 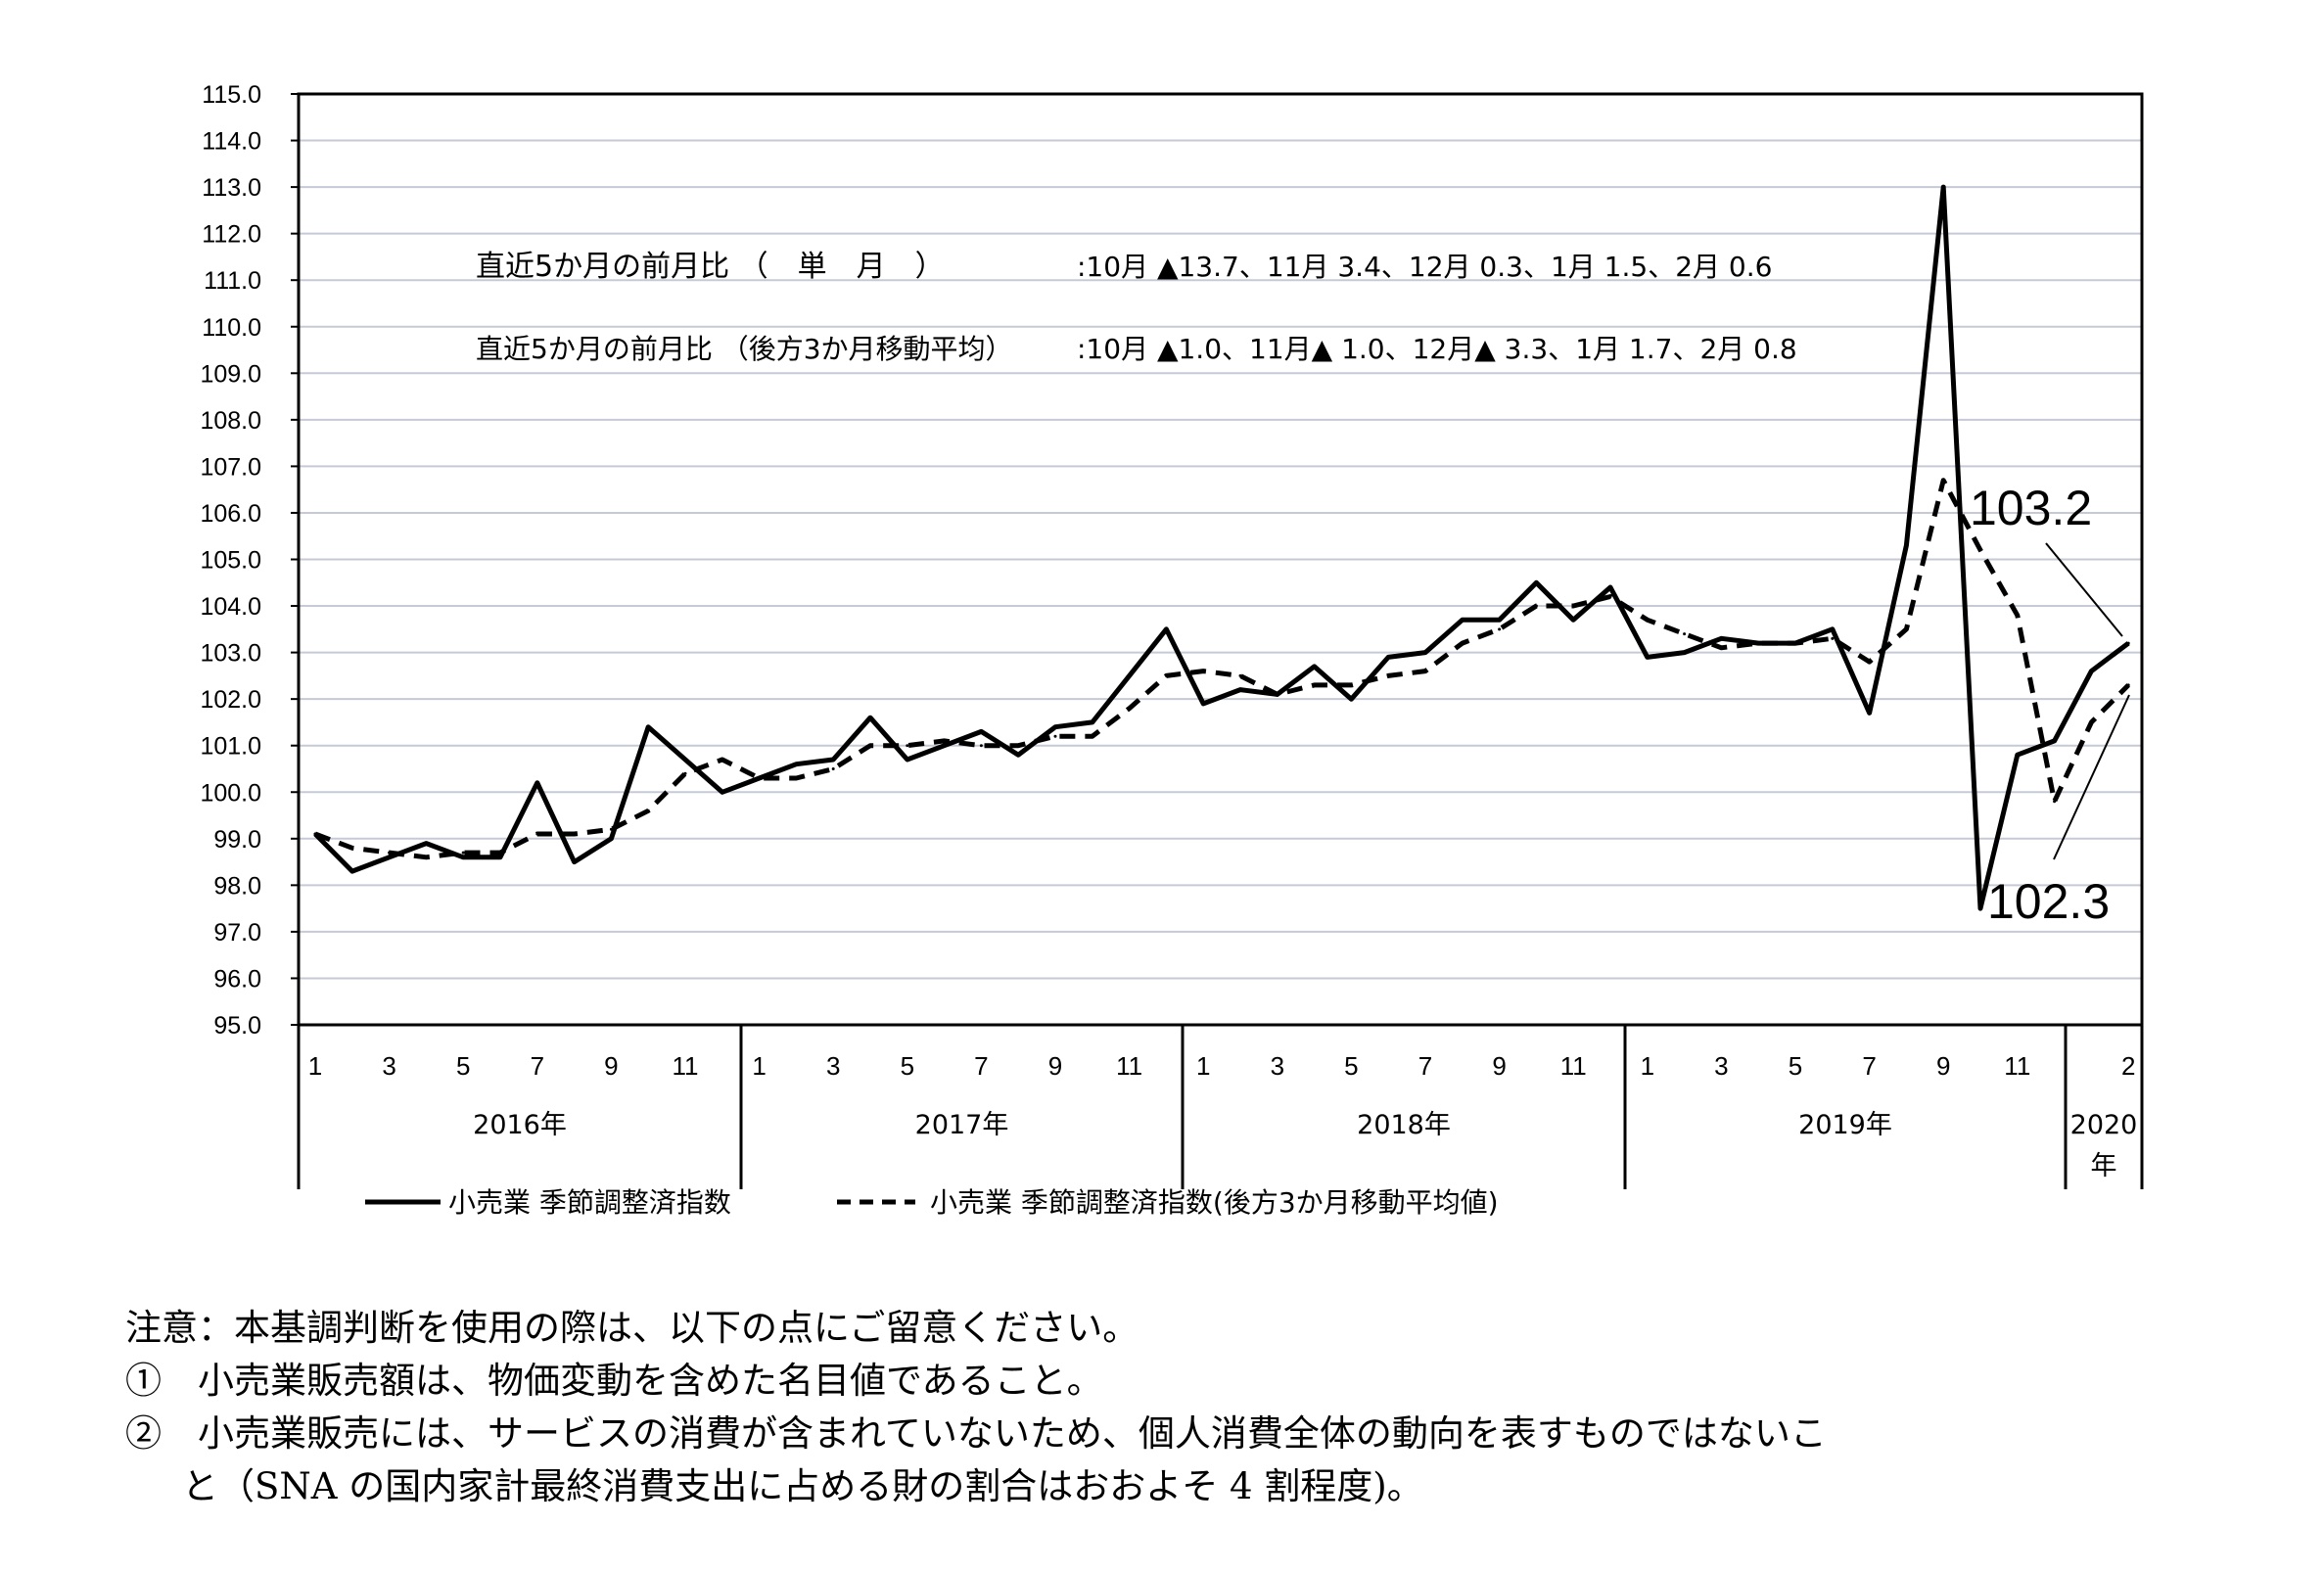 I want to click on y-tick-label: 95.0, so click(x=237, y=1026).